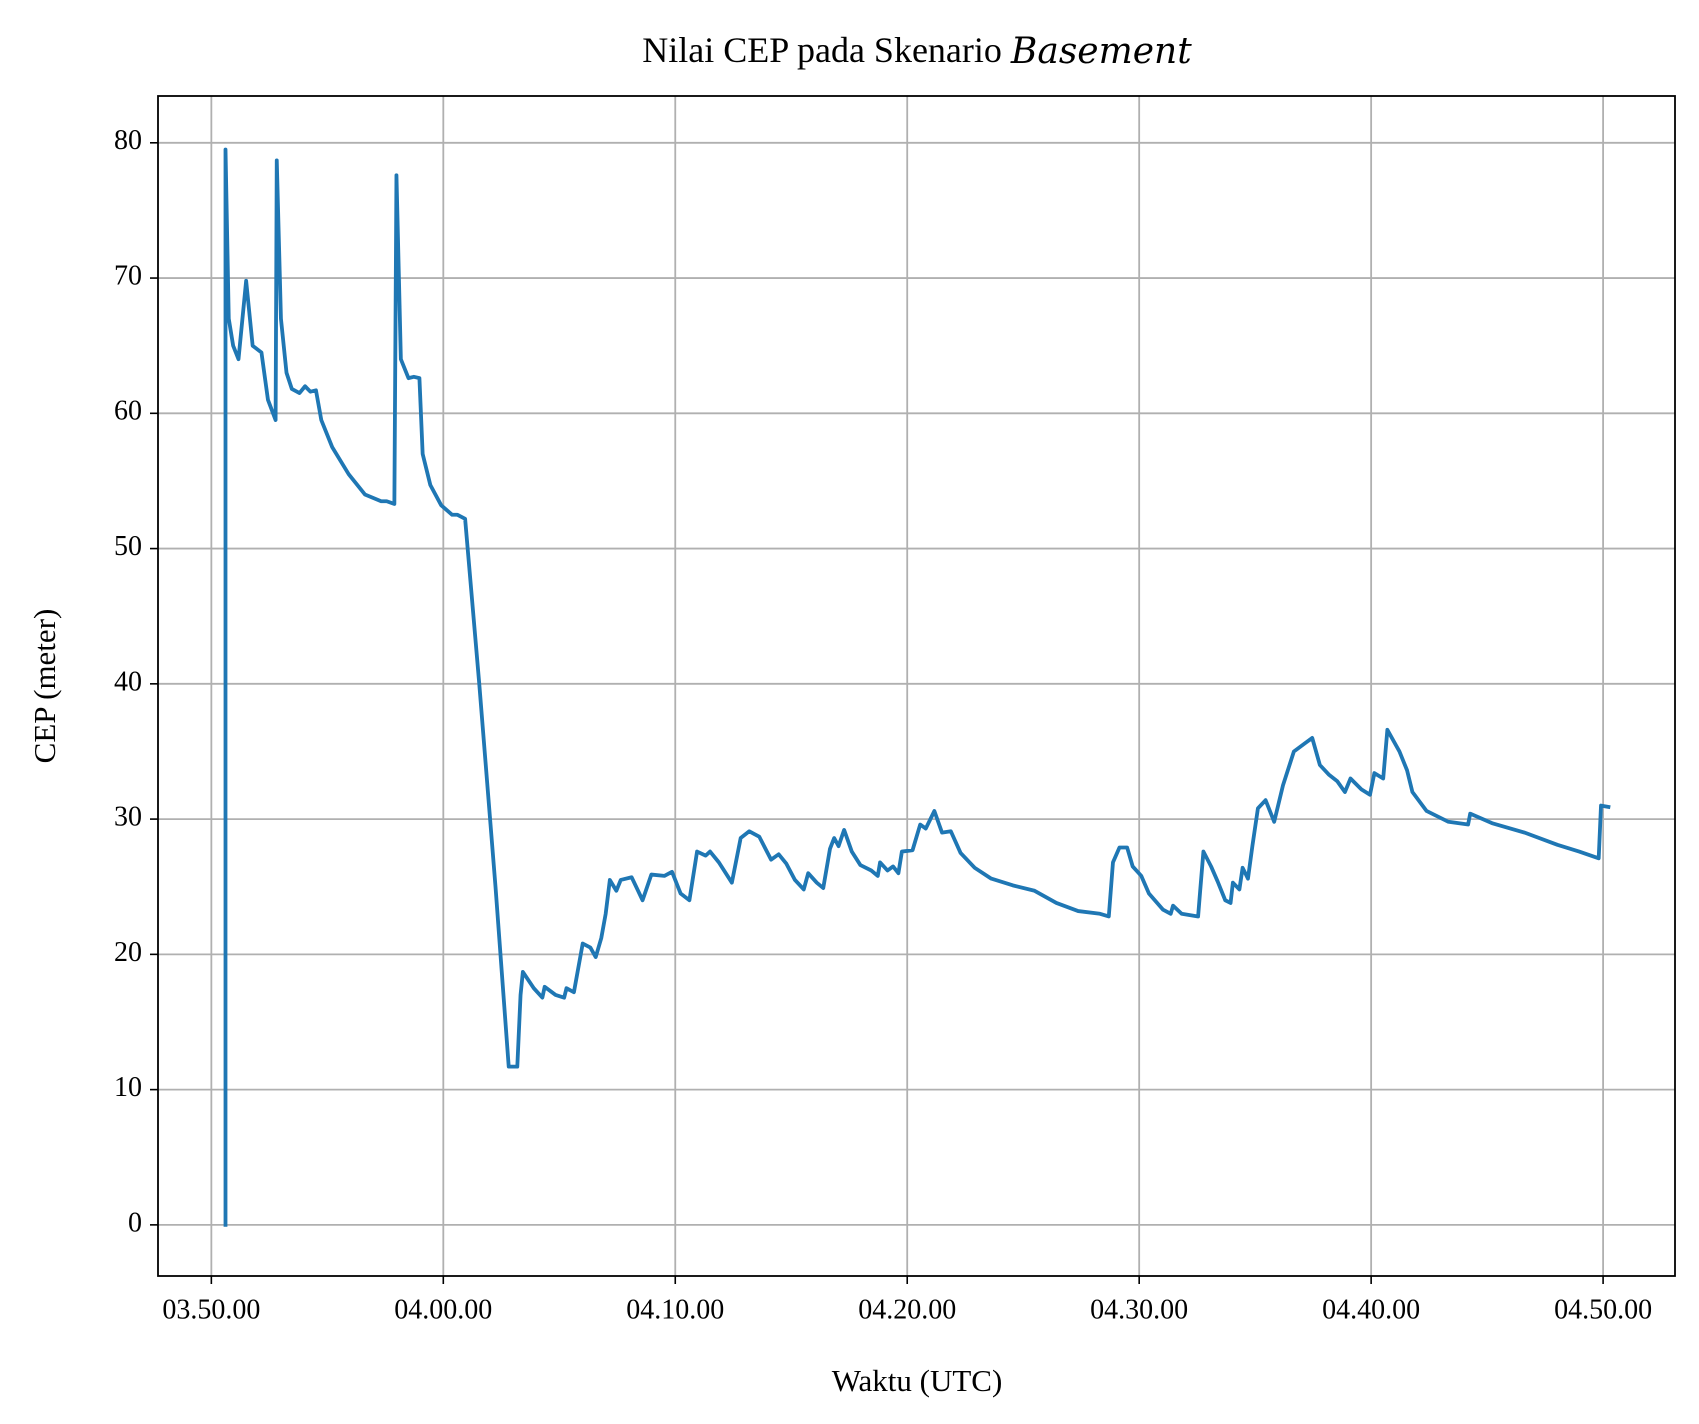 The image size is (1699, 1424). What do you see at coordinates (443, 1309) in the screenshot?
I see `x-tick-label: 04.00.00` at bounding box center [443, 1309].